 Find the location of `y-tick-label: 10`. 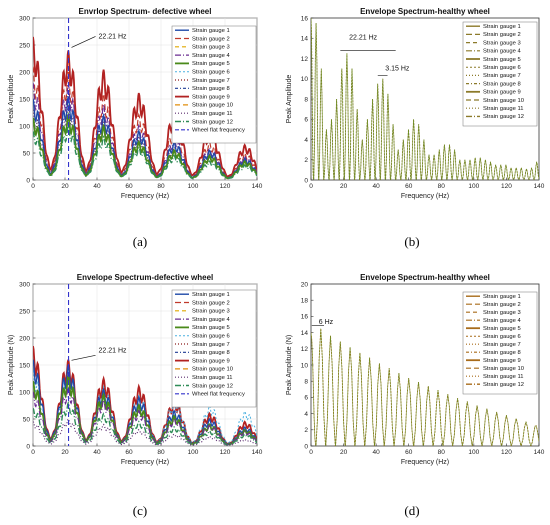

y-tick-label: 10 is located at coordinates (305, 365).